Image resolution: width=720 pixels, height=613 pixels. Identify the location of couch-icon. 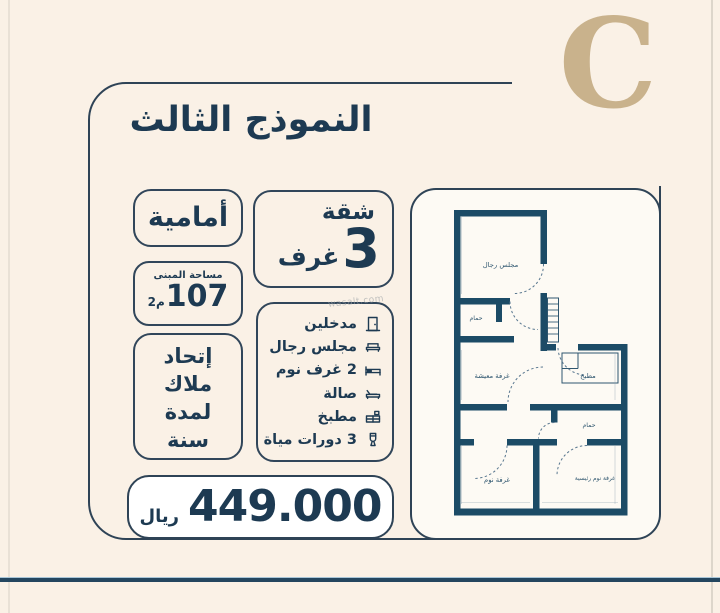
(373, 394).